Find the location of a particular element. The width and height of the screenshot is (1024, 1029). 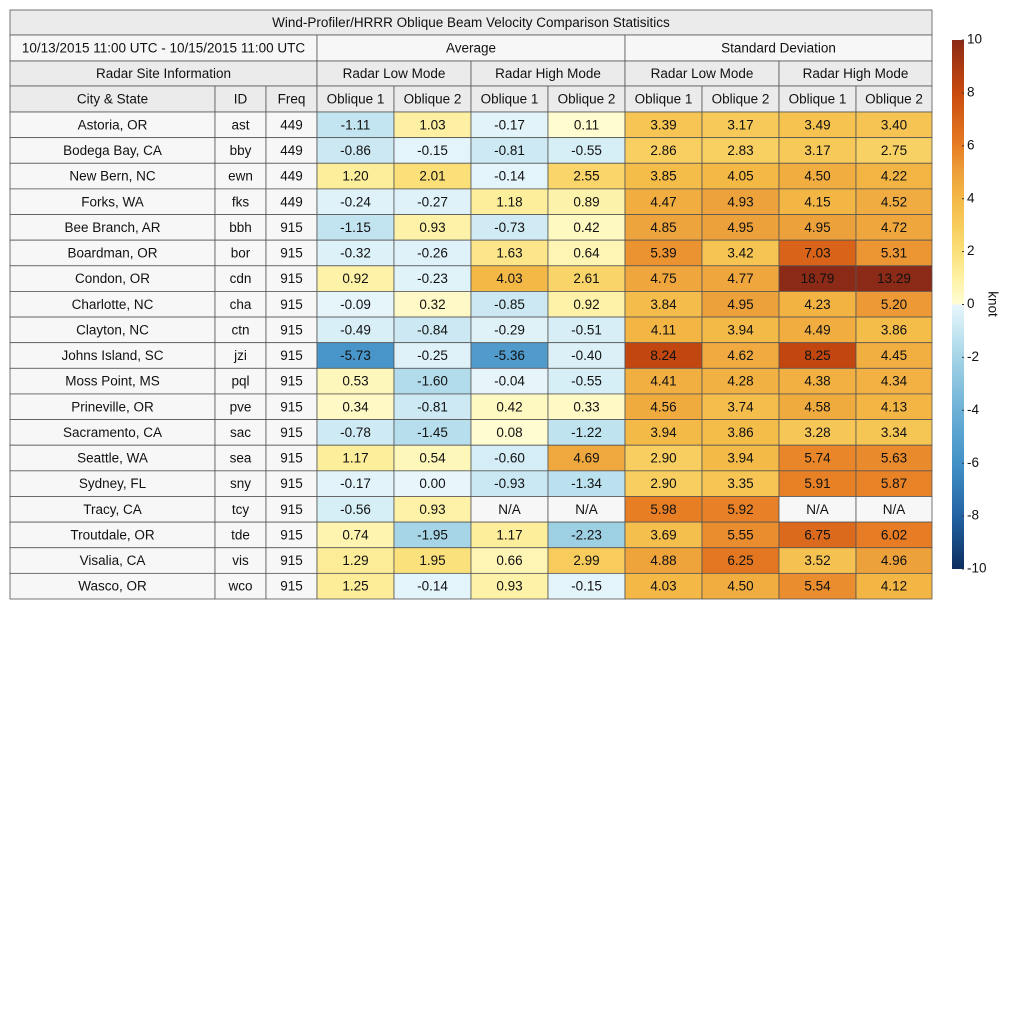

value-cell: 4.41 is located at coordinates (663, 381).